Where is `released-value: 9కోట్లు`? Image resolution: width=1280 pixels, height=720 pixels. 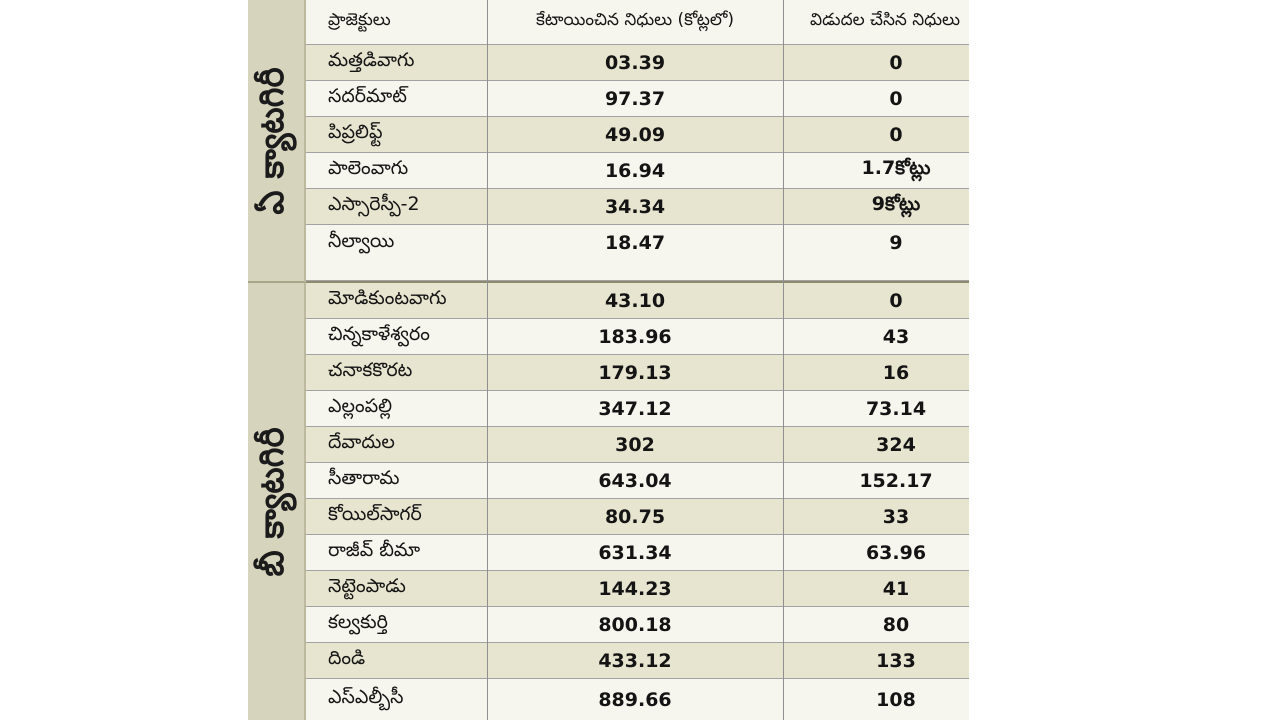 released-value: 9కోట్లు is located at coordinates (896, 204).